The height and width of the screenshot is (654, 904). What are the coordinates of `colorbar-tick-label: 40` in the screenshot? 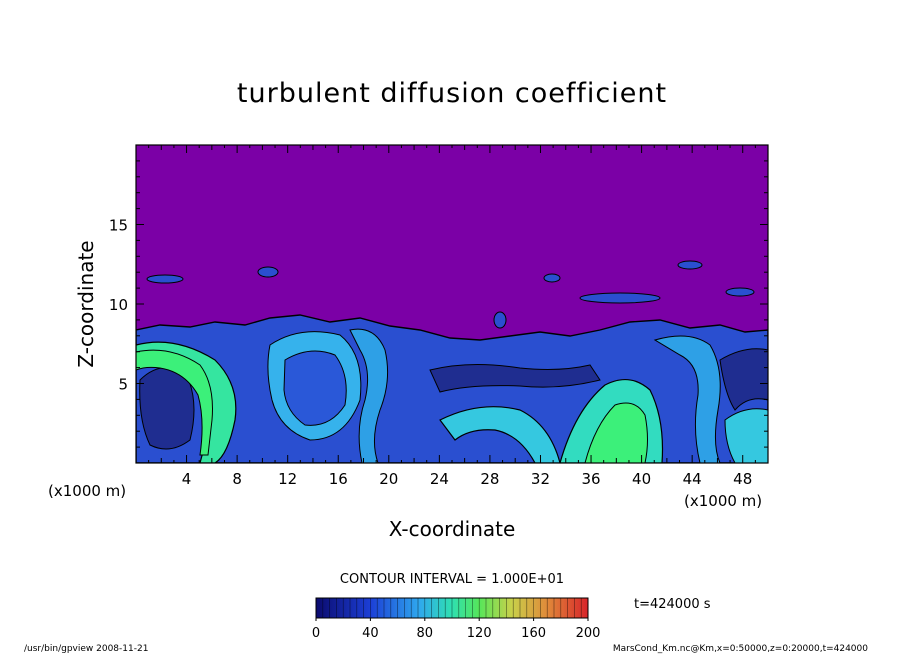 It's located at (370, 633).